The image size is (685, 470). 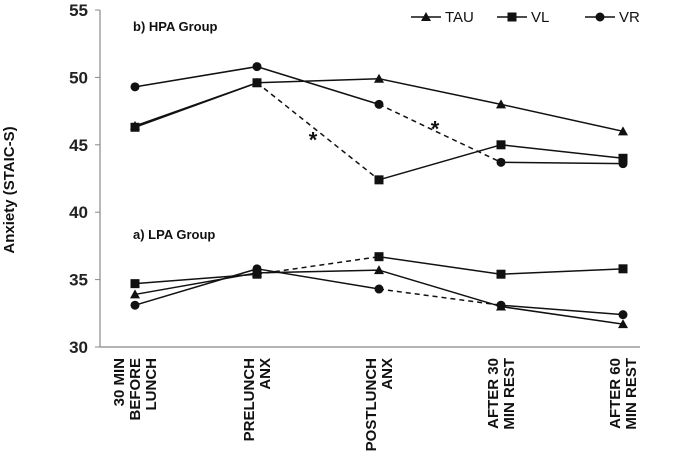 What do you see at coordinates (374, 135) in the screenshot?
I see `annotations: * *` at bounding box center [374, 135].